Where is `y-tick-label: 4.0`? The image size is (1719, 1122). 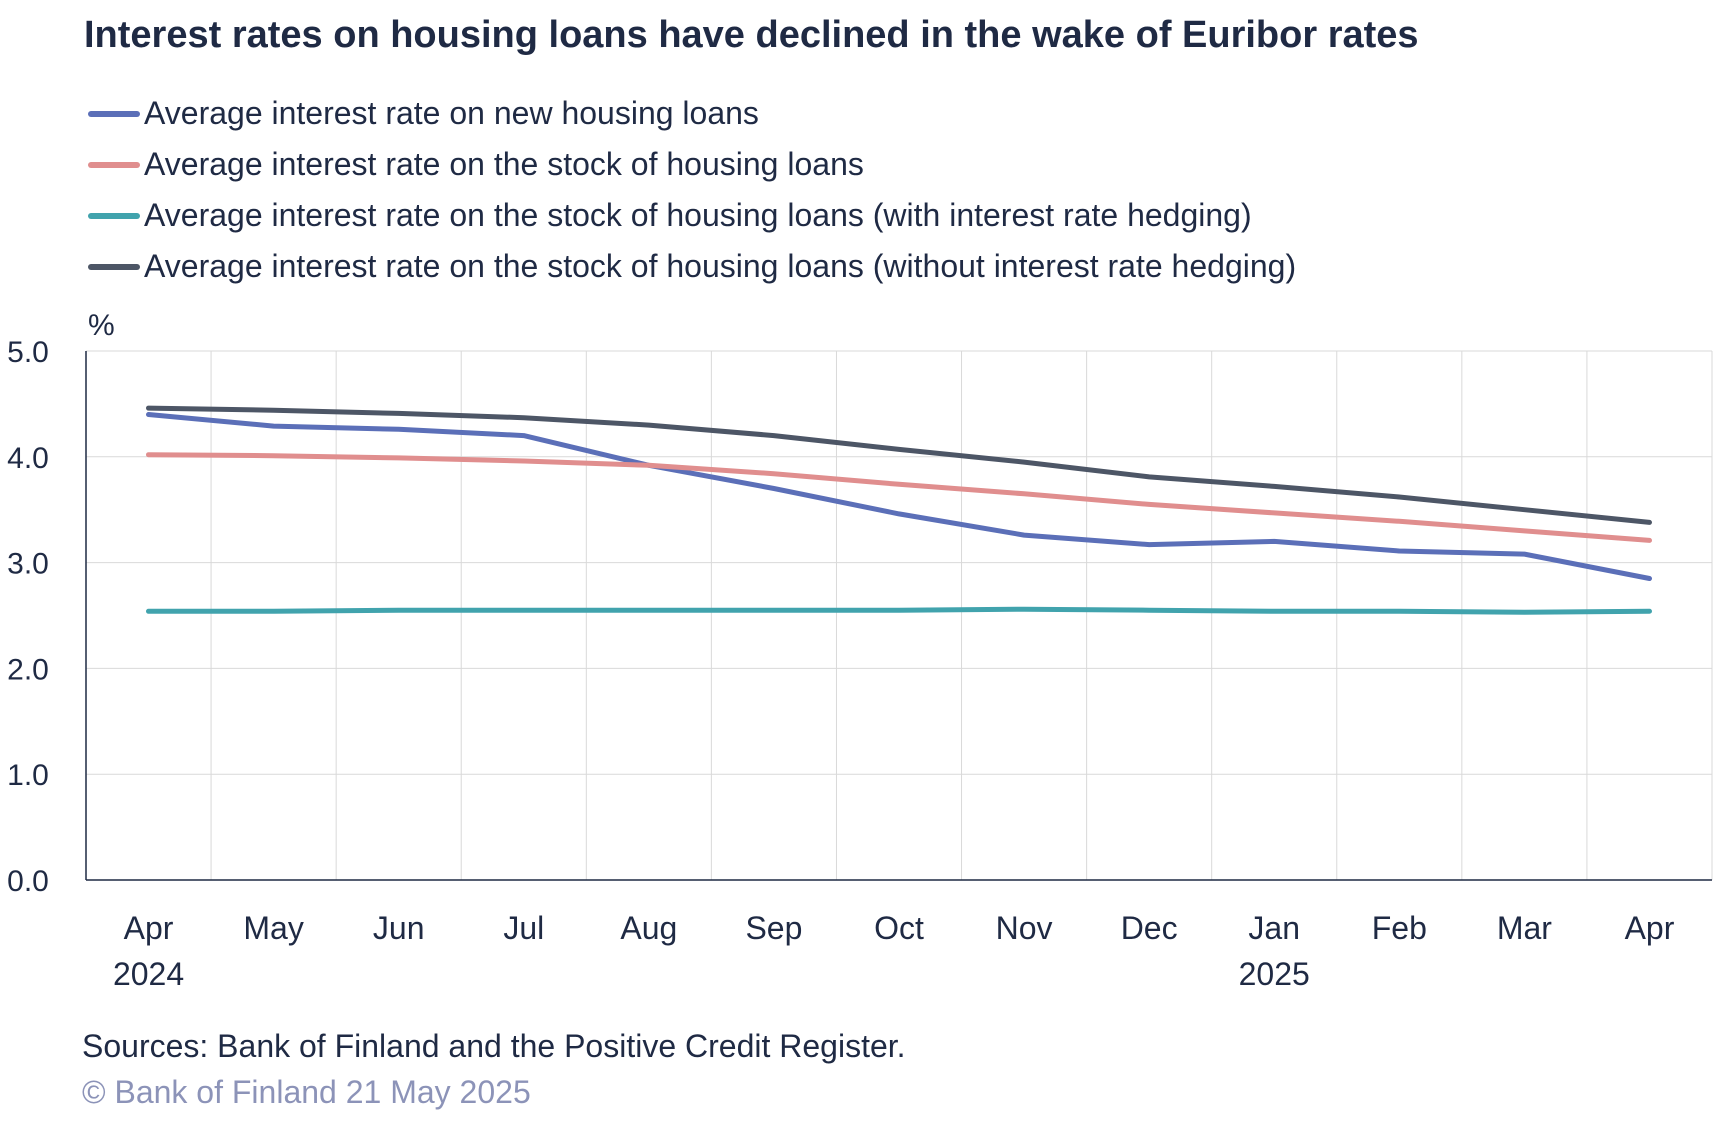
y-tick-label: 4.0 is located at coordinates (28, 458).